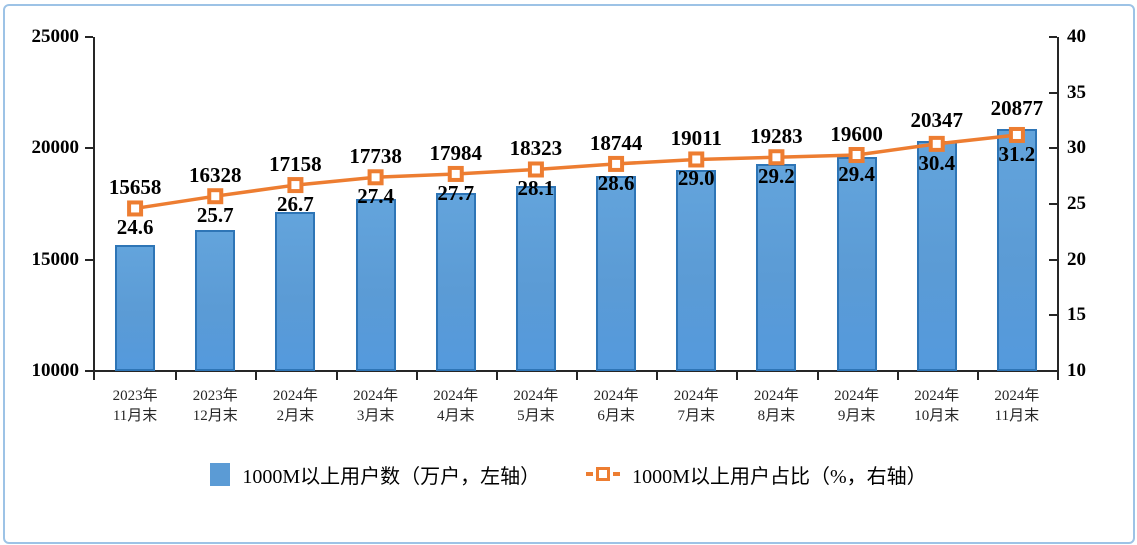 The image size is (1137, 545). What do you see at coordinates (1076, 92) in the screenshot?
I see `y-axis-right-tick-label: 35` at bounding box center [1076, 92].